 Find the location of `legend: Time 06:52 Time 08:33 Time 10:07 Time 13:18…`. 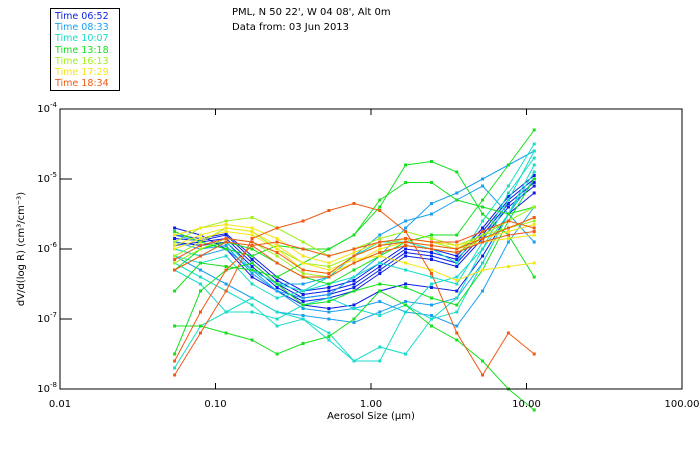

legend: Time 06:52 Time 08:33 Time 10:07 Time 13:18… is located at coordinates (85, 49).